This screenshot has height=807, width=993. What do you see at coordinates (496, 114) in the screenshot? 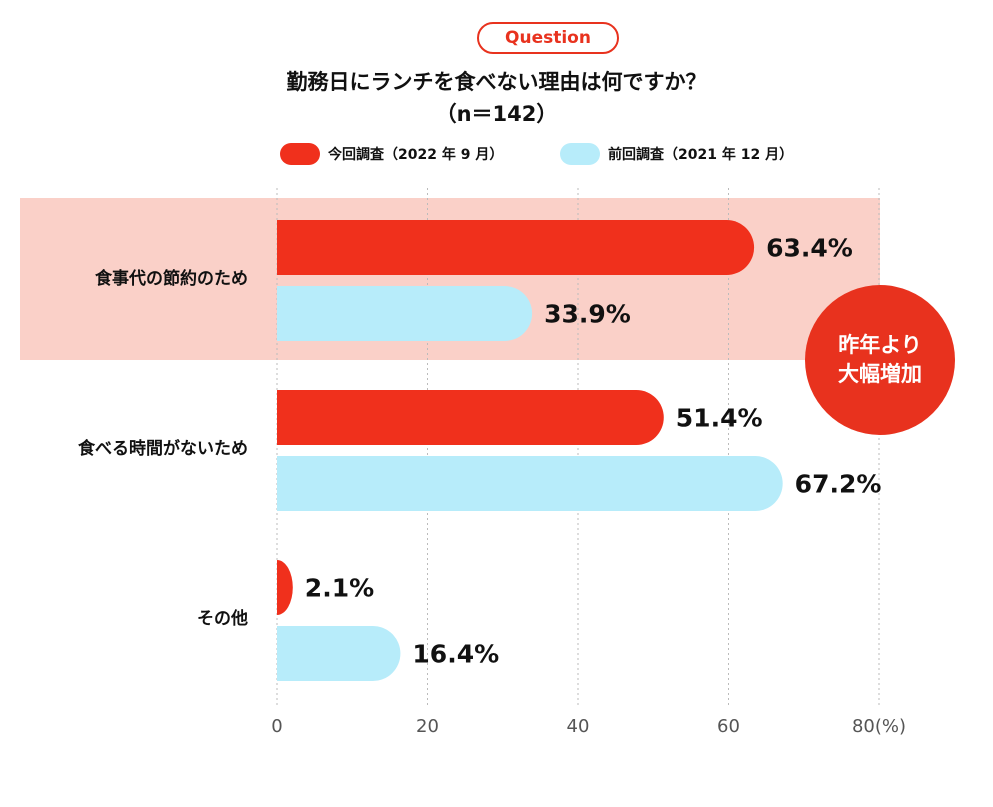
I see `sample-size: （n＝142）` at bounding box center [496, 114].